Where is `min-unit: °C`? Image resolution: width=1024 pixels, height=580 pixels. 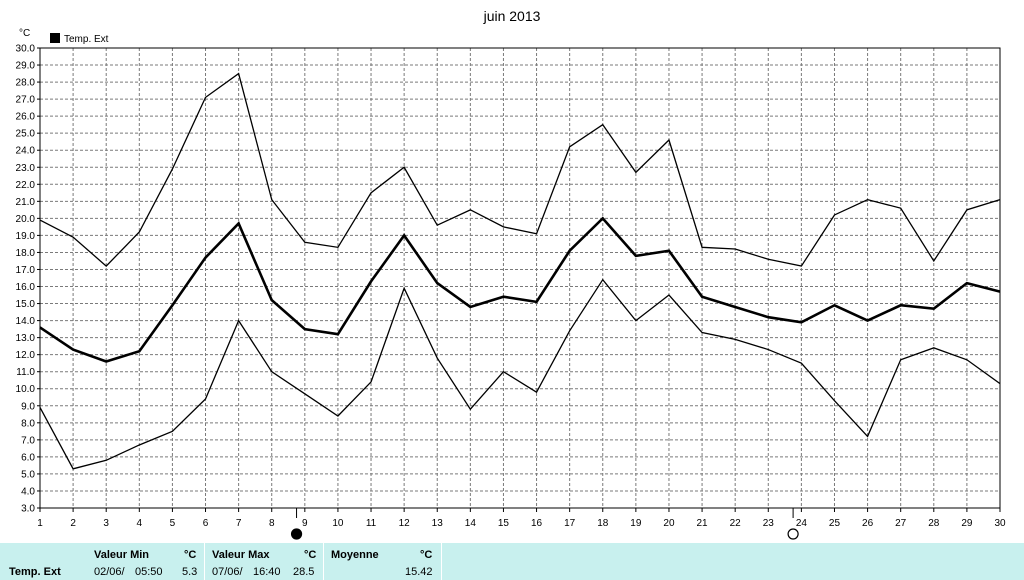 min-unit: °C is located at coordinates (190, 555).